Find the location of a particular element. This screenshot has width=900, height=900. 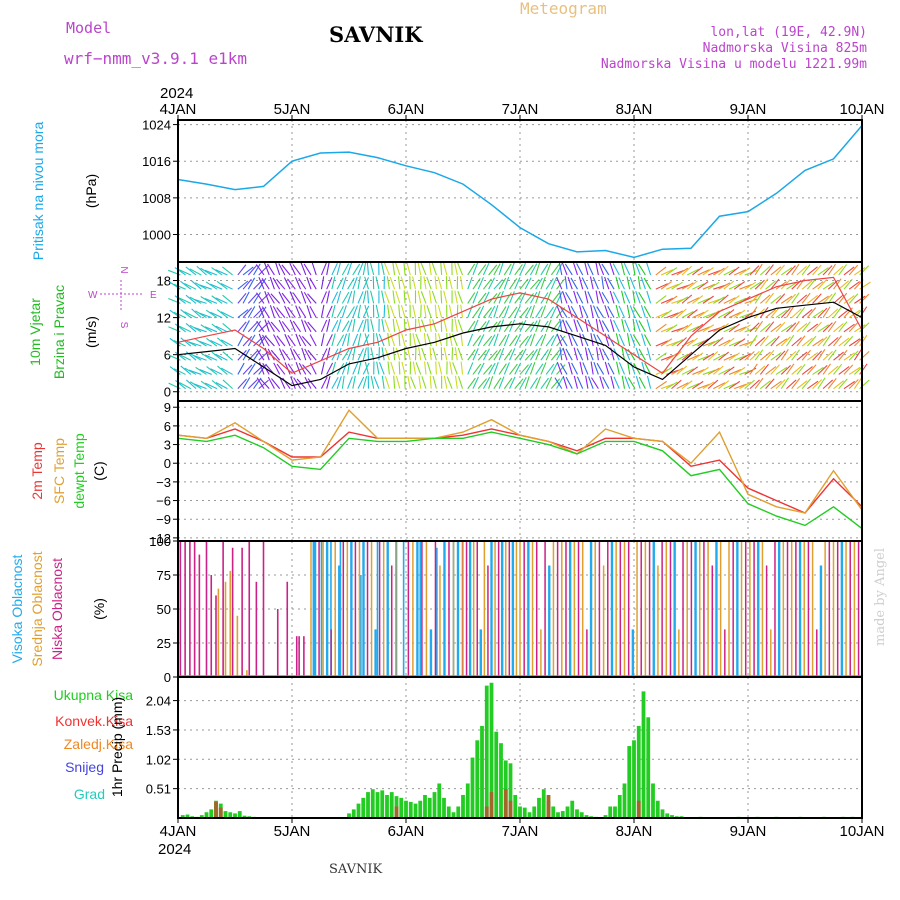

precip-ylabel: 1hr Precip (mm) is located at coordinates (117, 747).